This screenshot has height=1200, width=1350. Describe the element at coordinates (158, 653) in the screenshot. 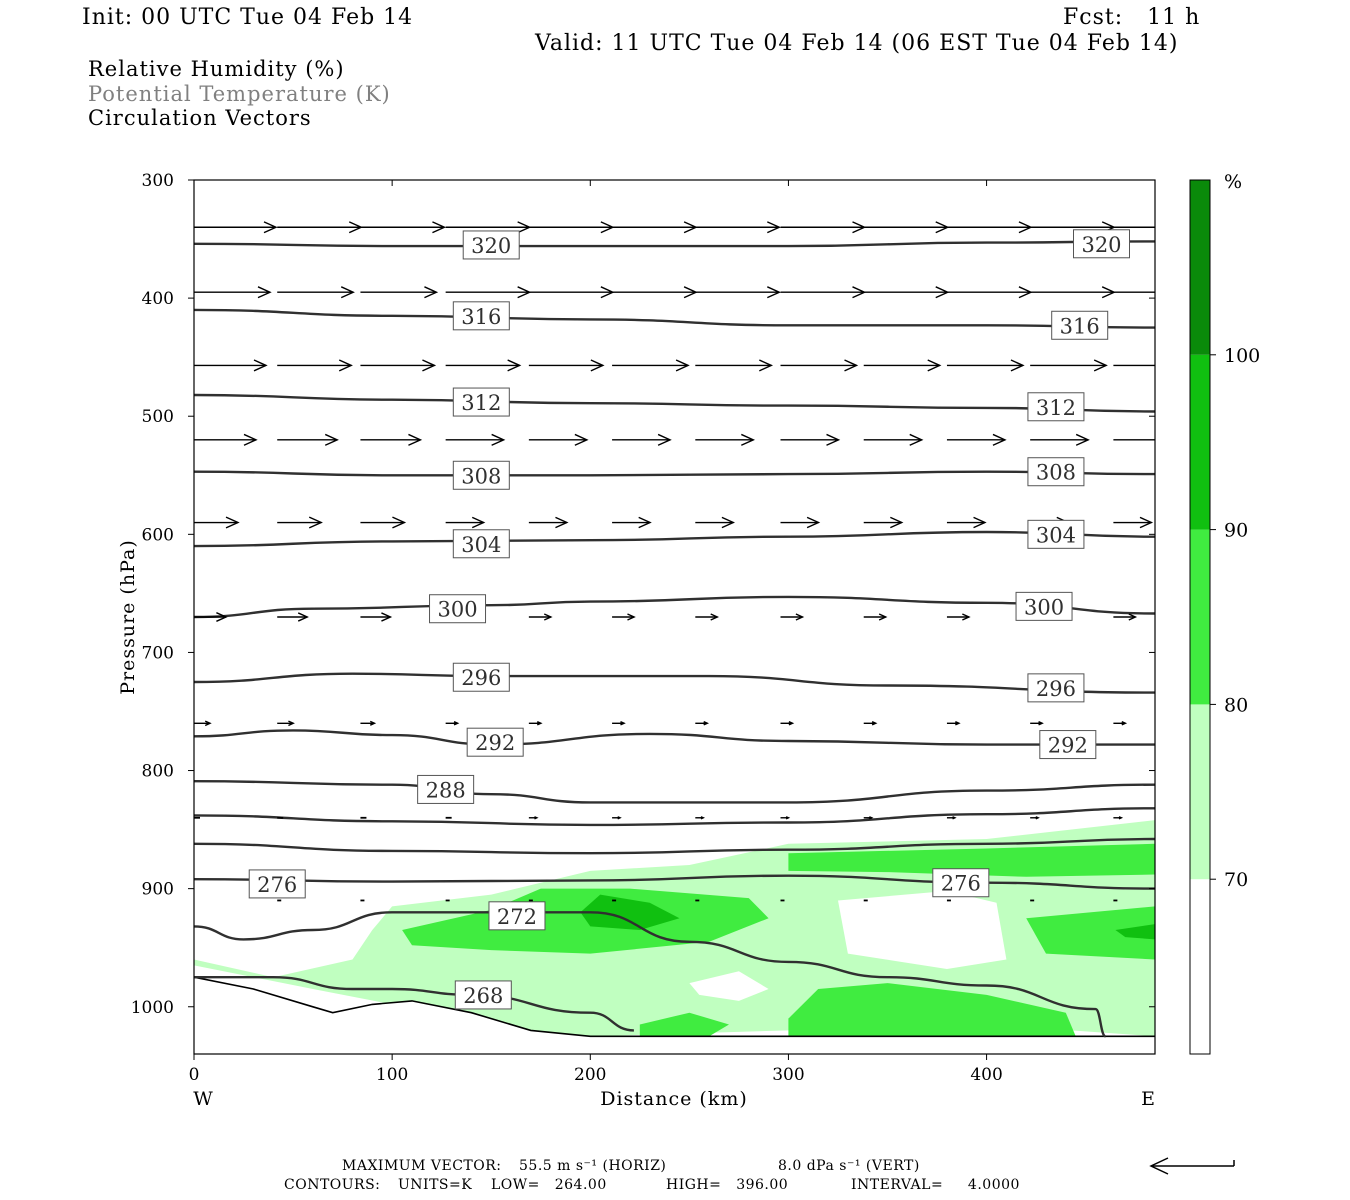

I see `y-tick-label-700: 700` at that location.